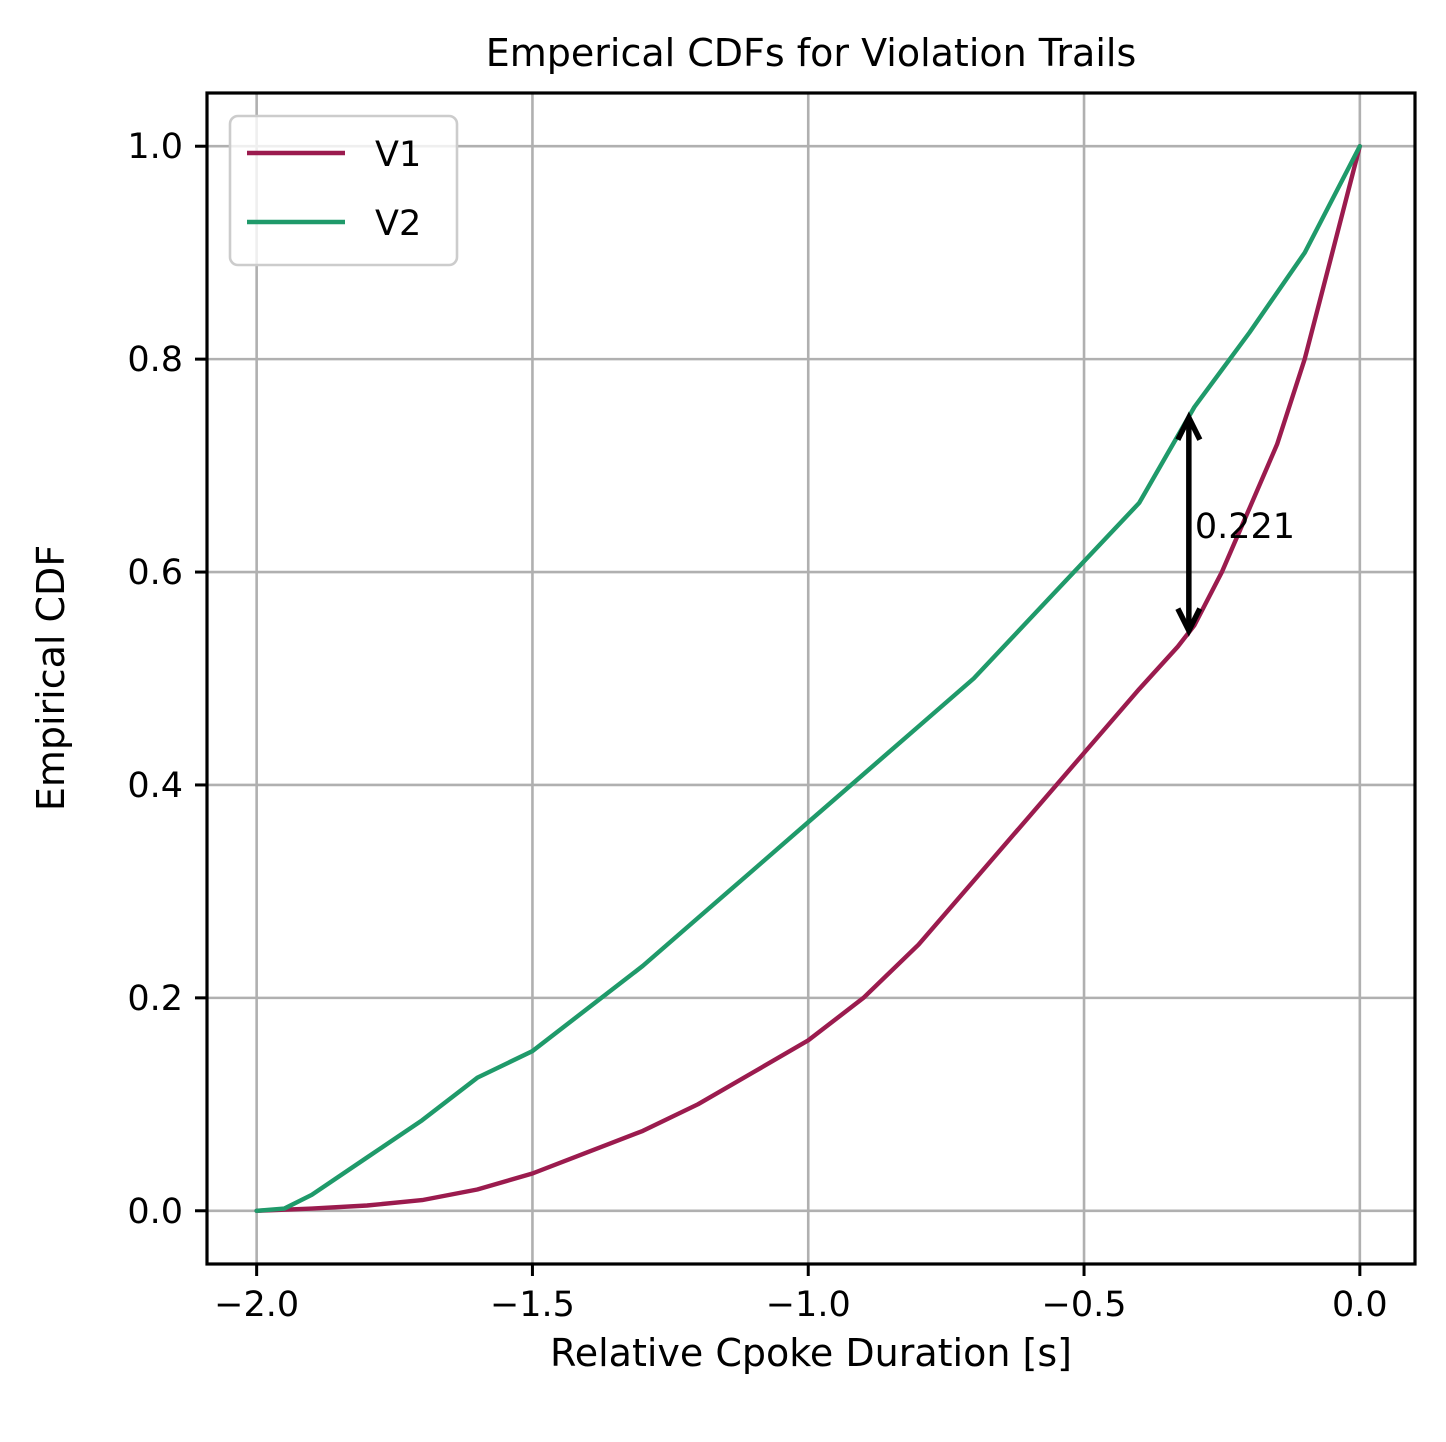 This screenshot has height=1442, width=1446. I want to click on legend: V1 V2, so click(343, 190).